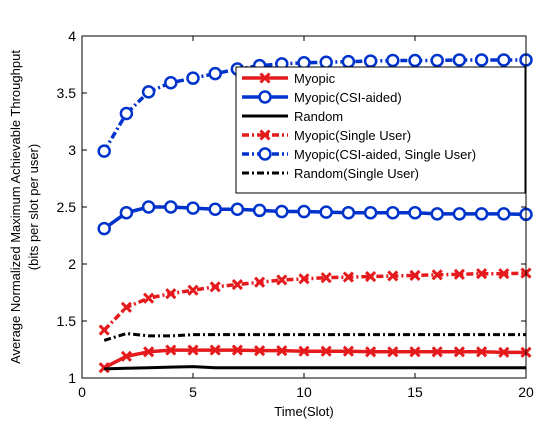 This screenshot has width=546, height=432. Describe the element at coordinates (304, 392) in the screenshot. I see `x-tick-label: 10` at that location.